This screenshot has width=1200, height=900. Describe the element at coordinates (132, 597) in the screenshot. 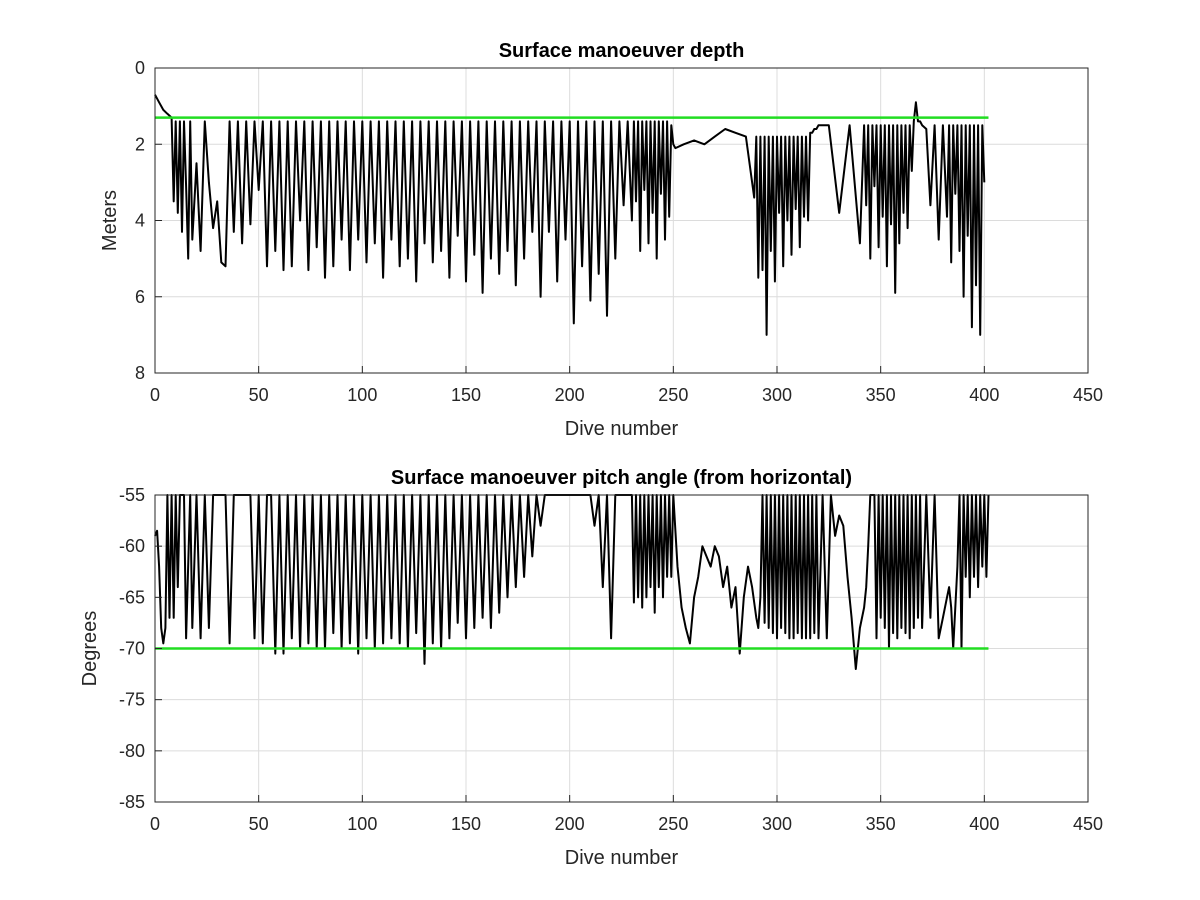

I see `pitch-ytick-label: -65` at that location.